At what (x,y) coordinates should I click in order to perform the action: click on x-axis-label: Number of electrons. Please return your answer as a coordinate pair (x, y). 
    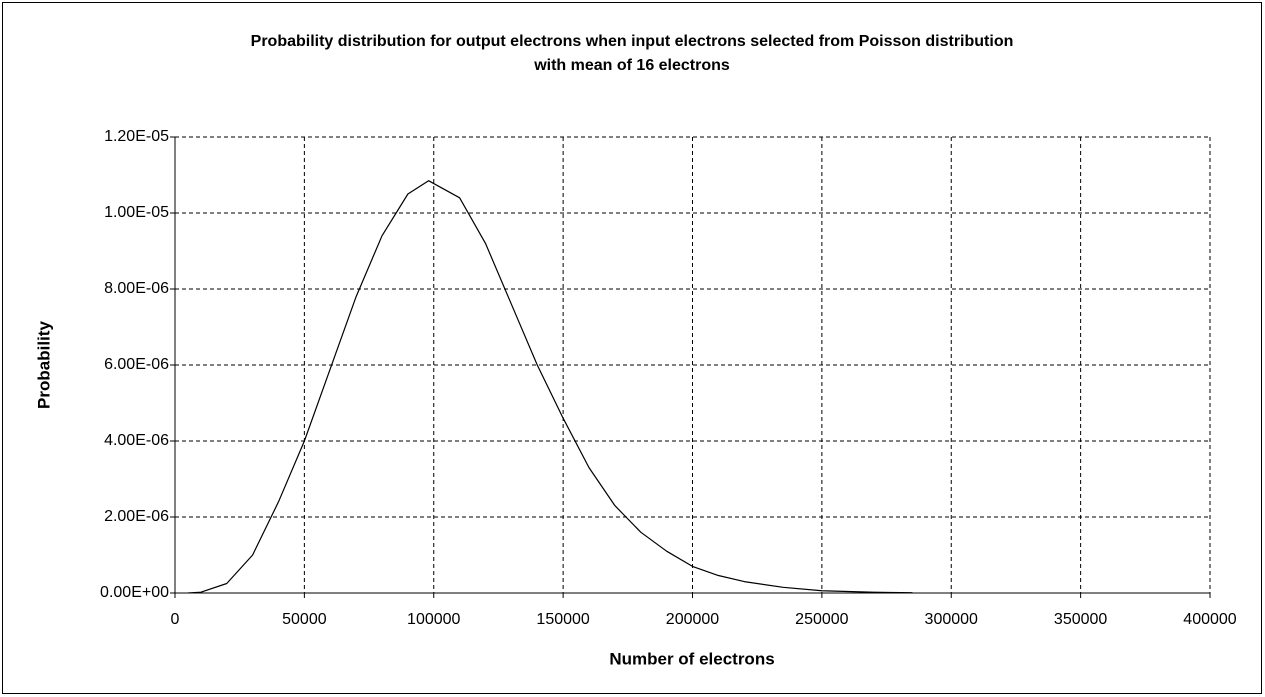
    Looking at the image, I should click on (691, 658).